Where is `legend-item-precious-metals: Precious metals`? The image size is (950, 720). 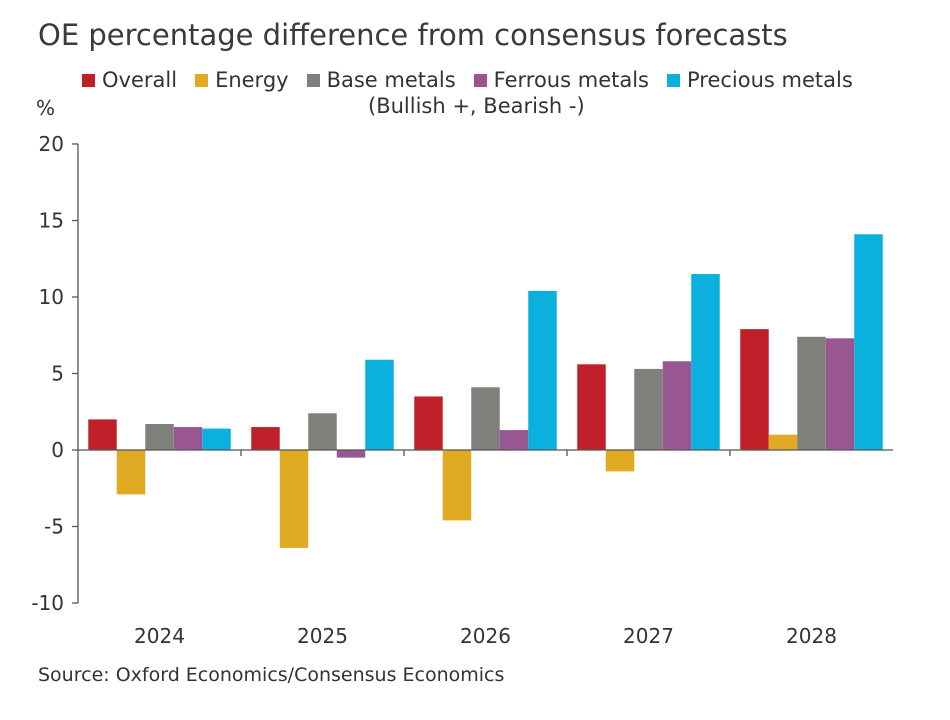
legend-item-precious-metals: Precious metals is located at coordinates (760, 80).